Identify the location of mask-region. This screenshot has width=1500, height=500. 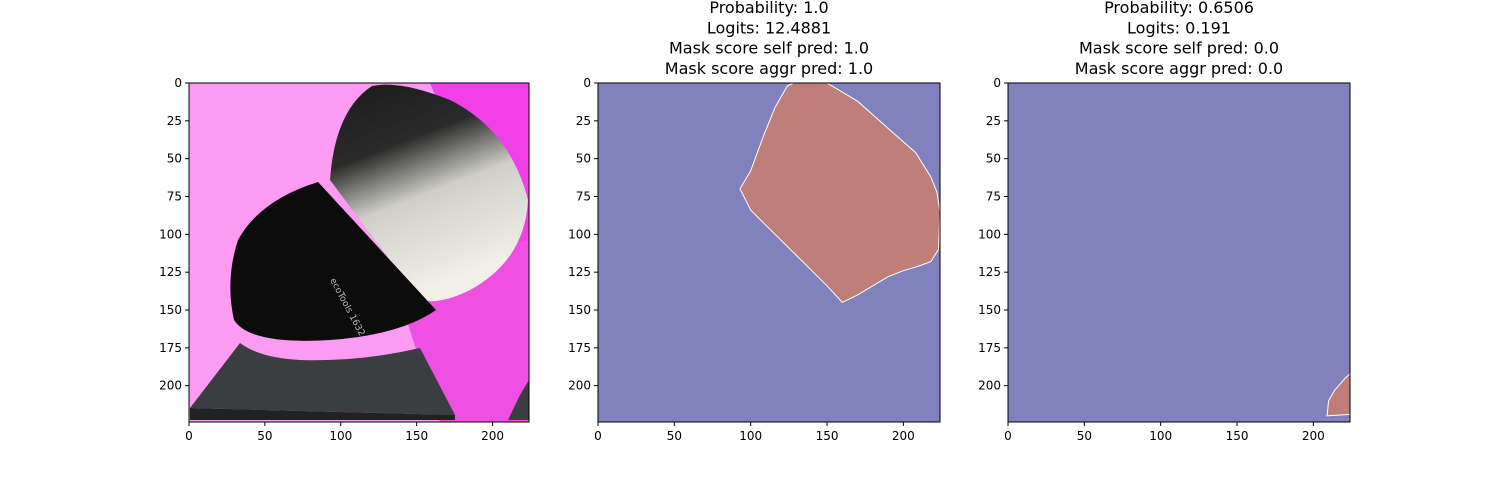
(840, 193).